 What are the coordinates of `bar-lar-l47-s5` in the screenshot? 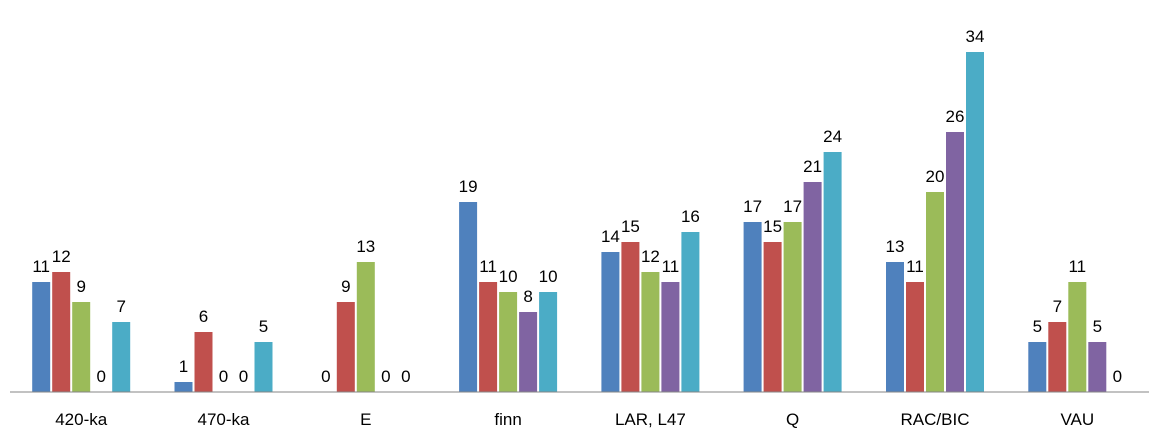 It's located at (690, 312).